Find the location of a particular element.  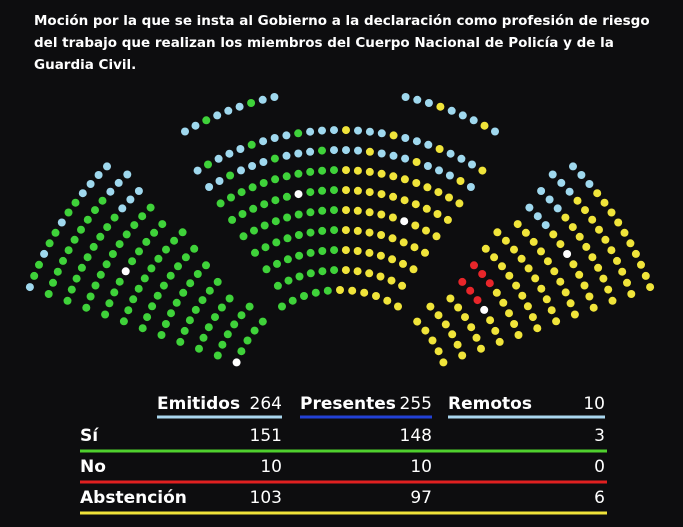

row-value: 148 is located at coordinates (416, 436).